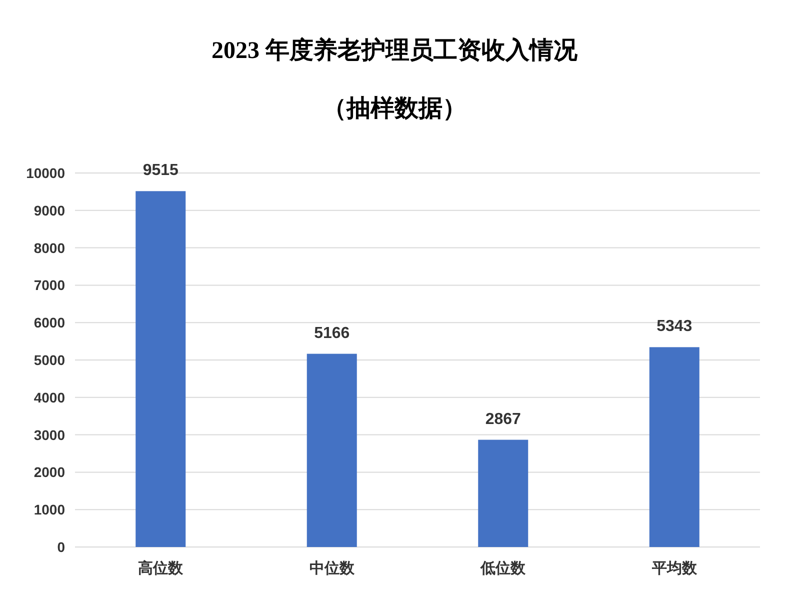 This screenshot has height=605, width=789. I want to click on y-tick-label: 7000, so click(50, 285).